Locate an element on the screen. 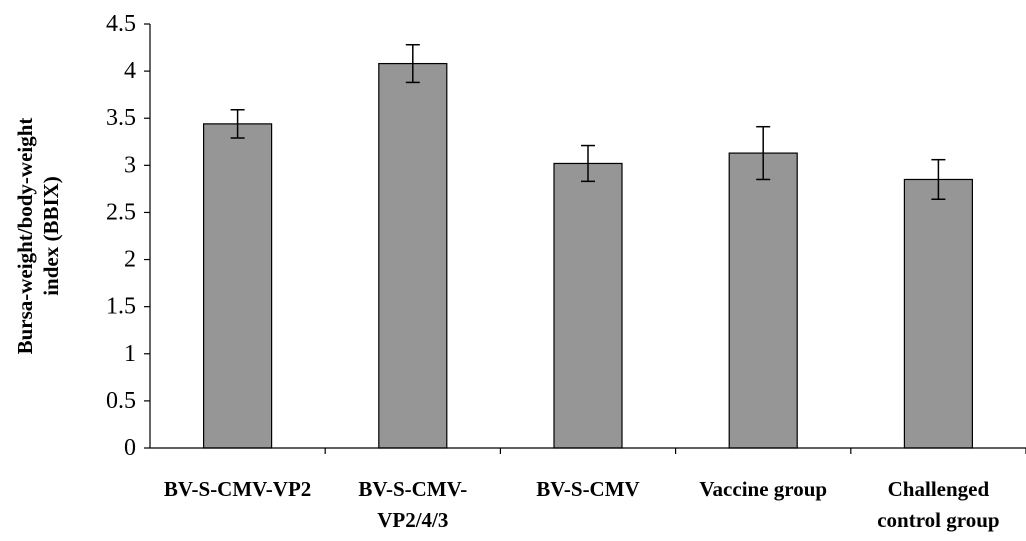 This screenshot has width=1026, height=541. y-axis-title-text: Bursa-weight/body-weightindex (BBIX) is located at coordinates (38, 236).